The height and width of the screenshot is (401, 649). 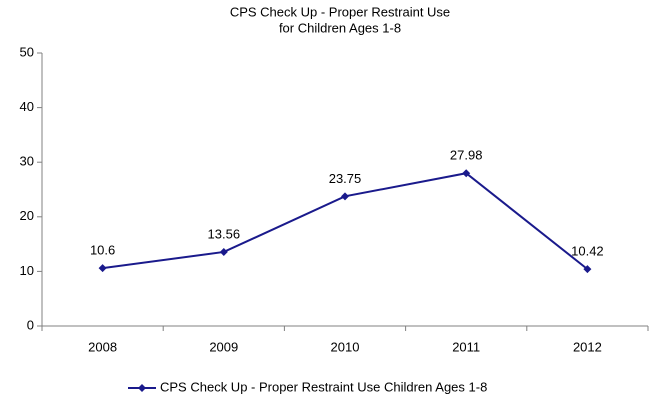 What do you see at coordinates (345, 346) in the screenshot?
I see `x-tick-label: 2010` at bounding box center [345, 346].